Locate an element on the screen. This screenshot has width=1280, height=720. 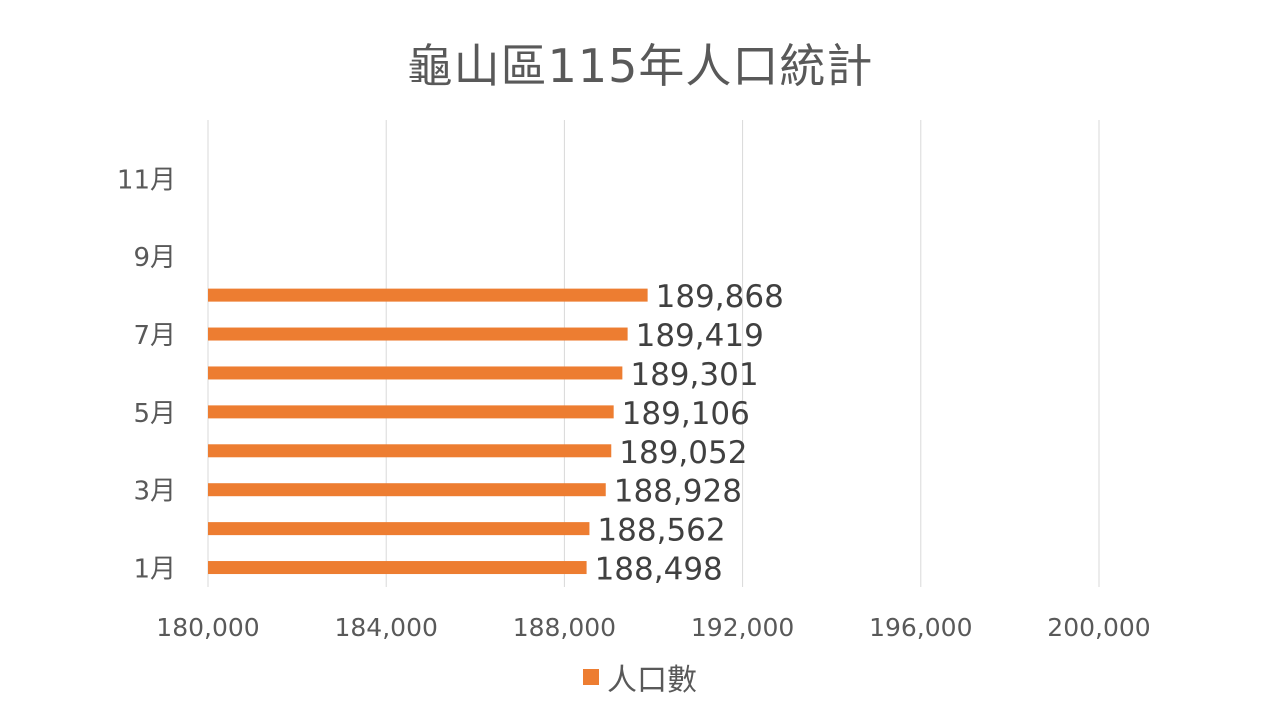
data-label: 189,868 is located at coordinates (720, 297).